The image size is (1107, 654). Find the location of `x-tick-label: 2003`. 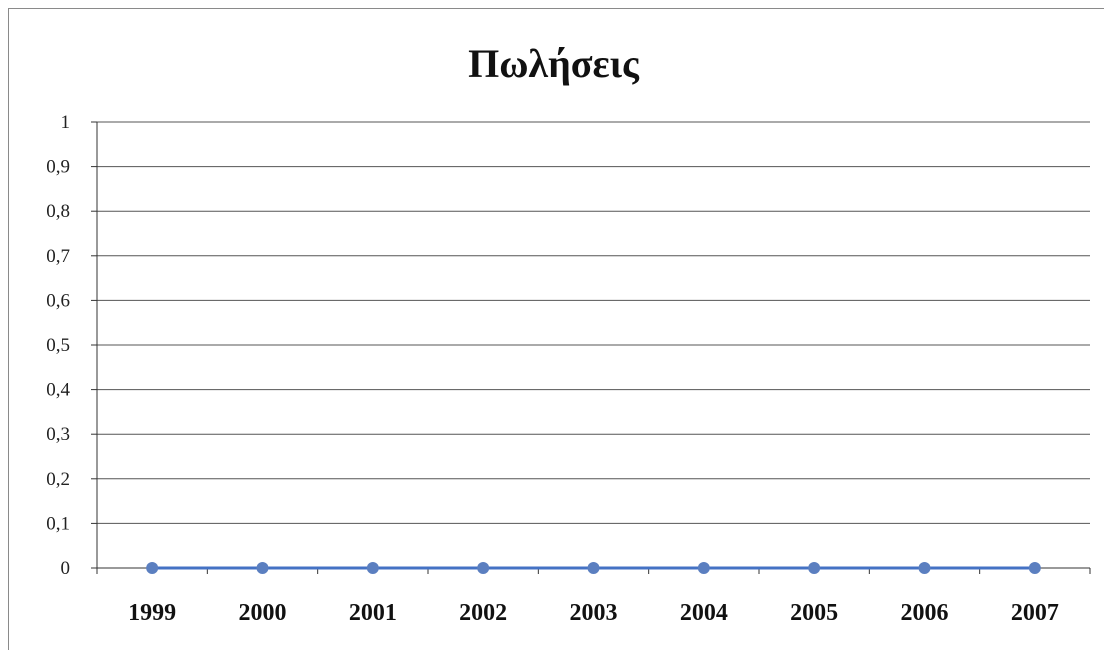

x-tick-label: 2003 is located at coordinates (594, 613).